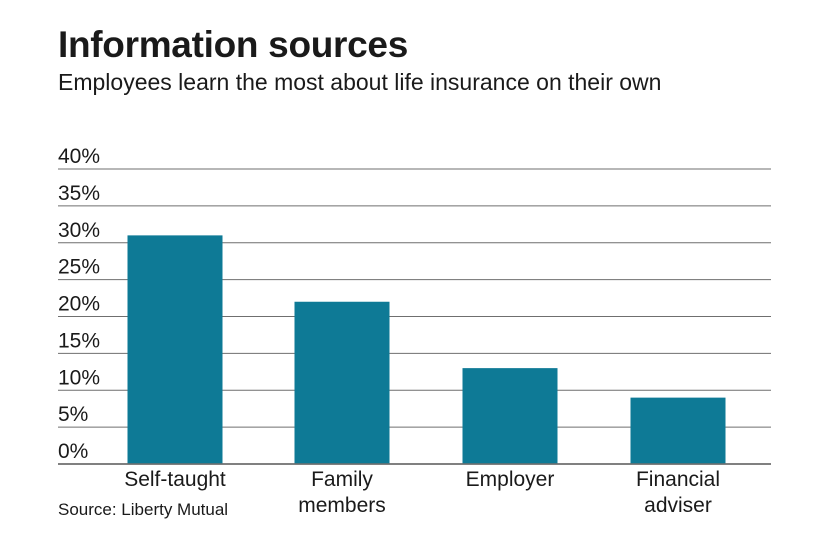  I want to click on y-tick-label: 20%, so click(79, 304).